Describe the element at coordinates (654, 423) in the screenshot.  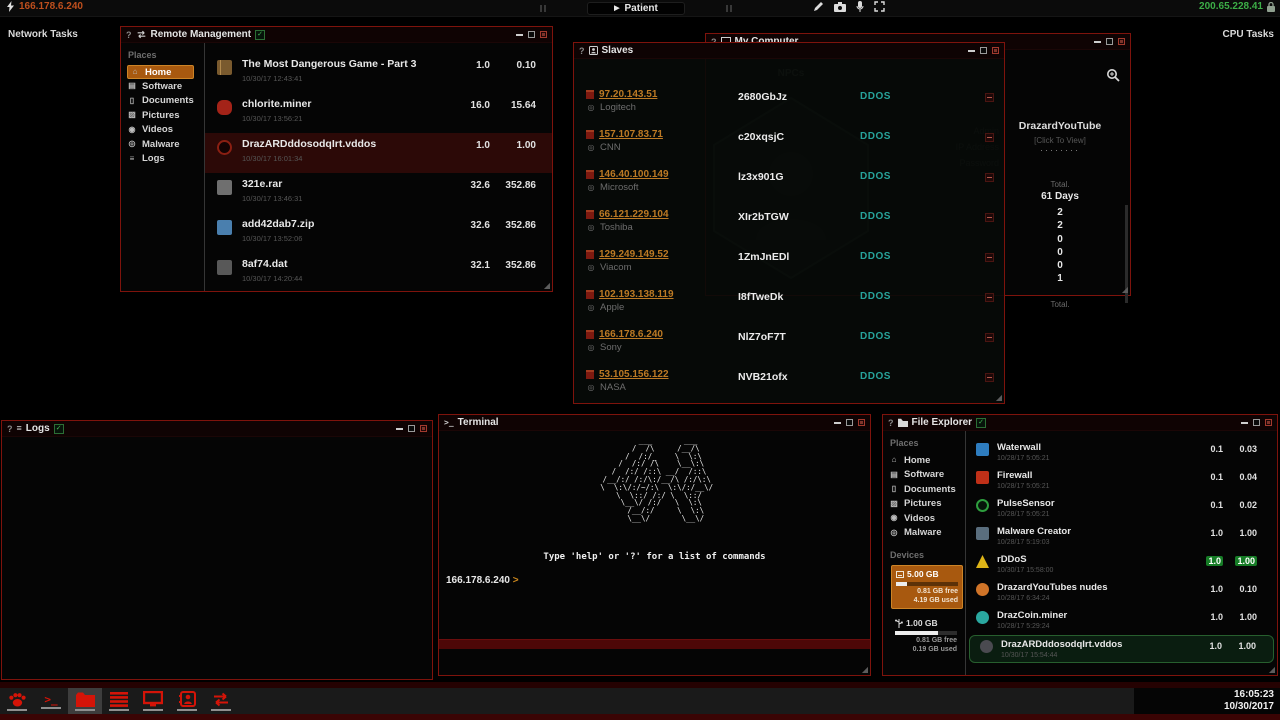
I see `terminal-titlebar: >_ Terminal` at that location.